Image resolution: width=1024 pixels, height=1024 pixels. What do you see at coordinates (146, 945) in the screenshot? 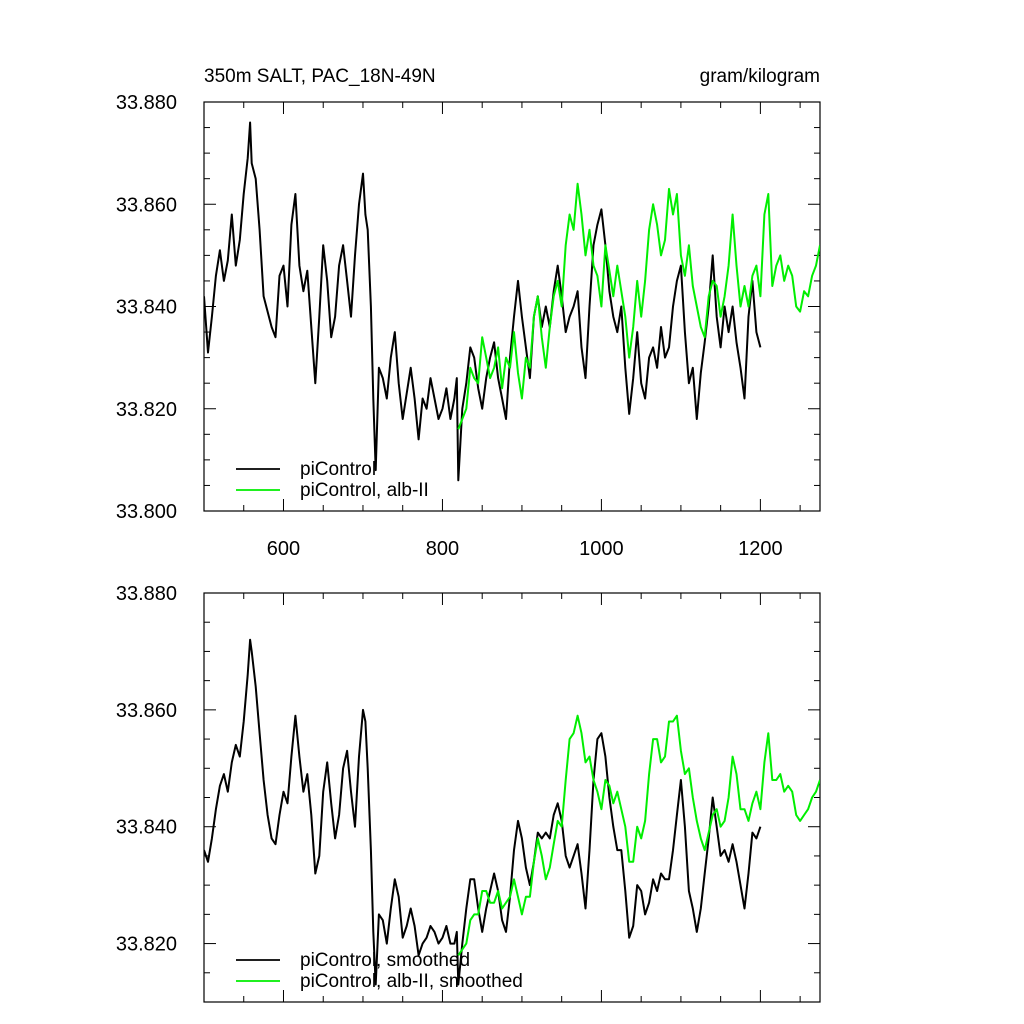
I see `bottom-y-tick-label: 33.820` at bounding box center [146, 945].